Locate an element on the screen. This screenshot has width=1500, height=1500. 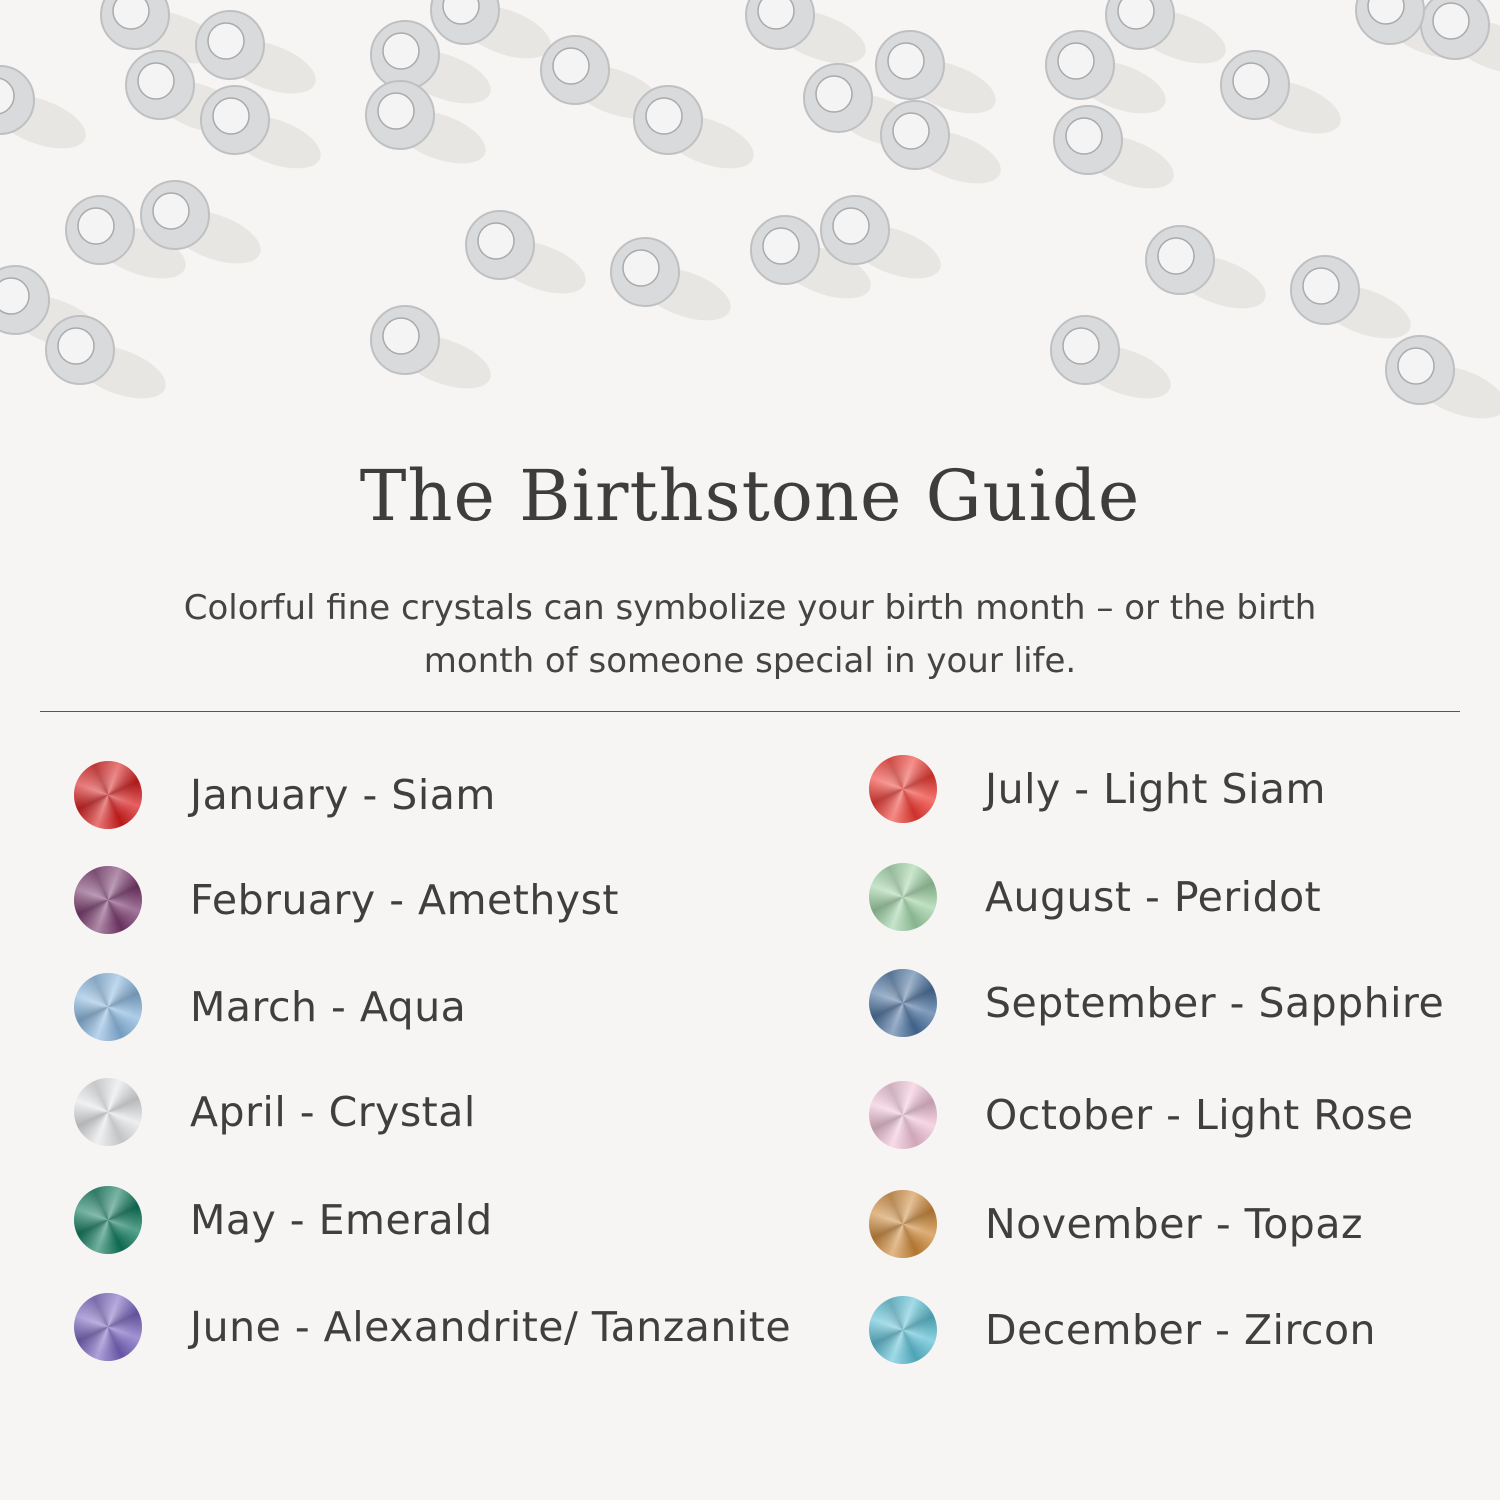
birthstone-item: June - Alexandrite/ Tanzanite is located at coordinates (432, 1327).